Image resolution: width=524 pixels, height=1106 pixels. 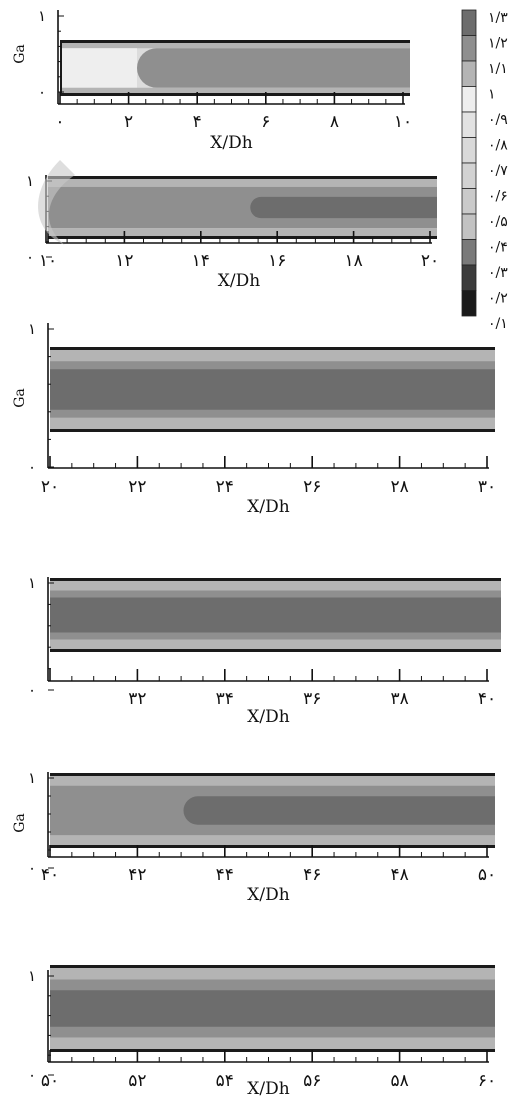 I want to click on legend-label-11: ۰/۳, so click(x=498, y=273).